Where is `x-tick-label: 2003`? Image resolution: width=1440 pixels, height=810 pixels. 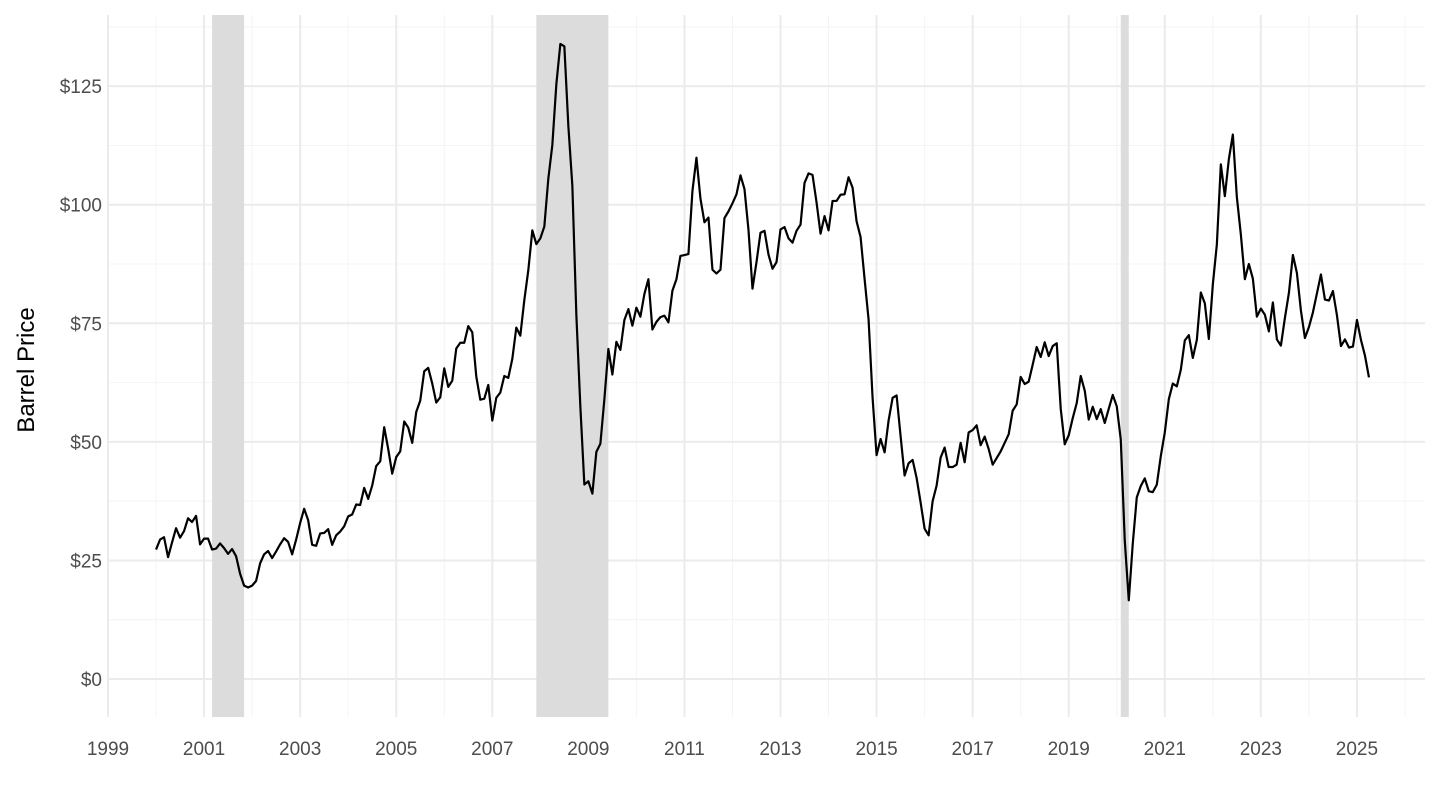
x-tick-label: 2003 is located at coordinates (300, 749).